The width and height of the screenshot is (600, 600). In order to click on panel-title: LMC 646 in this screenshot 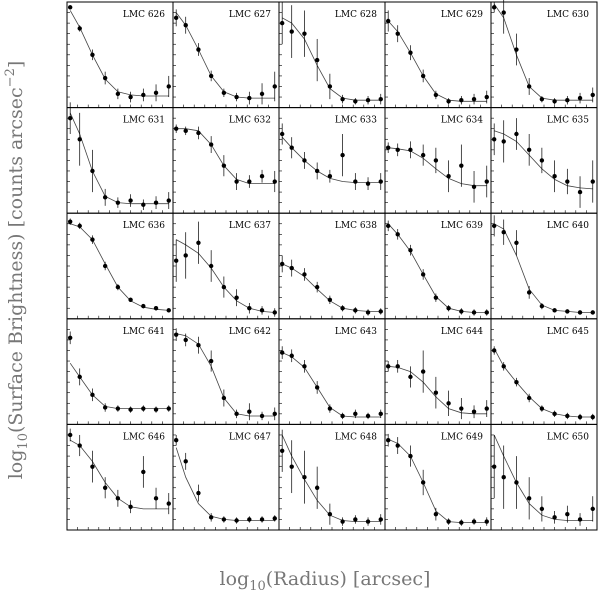, I will do `click(144, 437)`.